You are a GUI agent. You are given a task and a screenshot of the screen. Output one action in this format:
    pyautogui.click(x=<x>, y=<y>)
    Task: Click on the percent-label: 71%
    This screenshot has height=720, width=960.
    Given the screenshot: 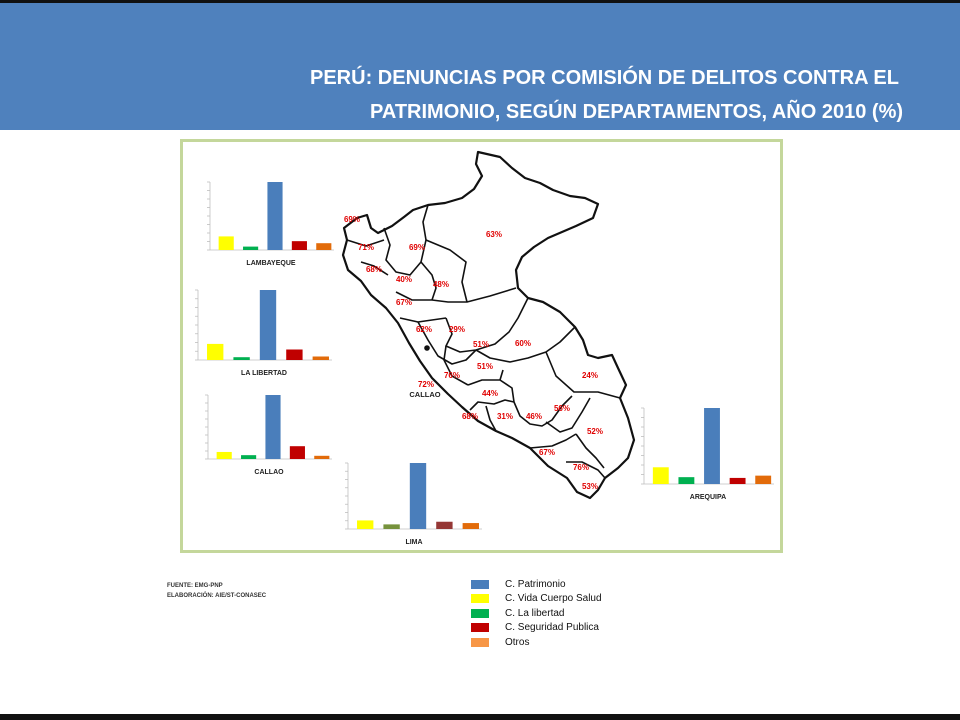 What is the action you would take?
    pyautogui.click(x=366, y=247)
    